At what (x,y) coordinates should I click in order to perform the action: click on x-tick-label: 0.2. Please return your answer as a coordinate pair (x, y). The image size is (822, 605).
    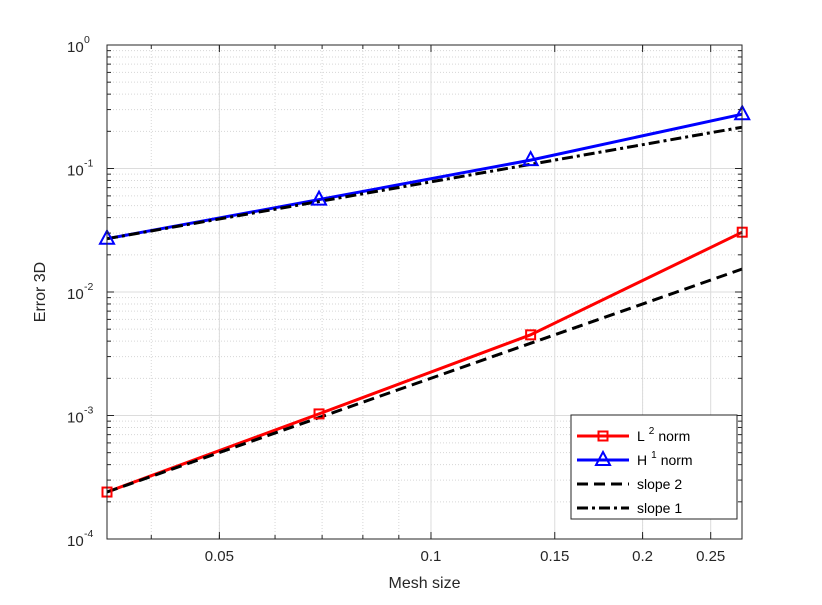
    Looking at the image, I should click on (642, 556).